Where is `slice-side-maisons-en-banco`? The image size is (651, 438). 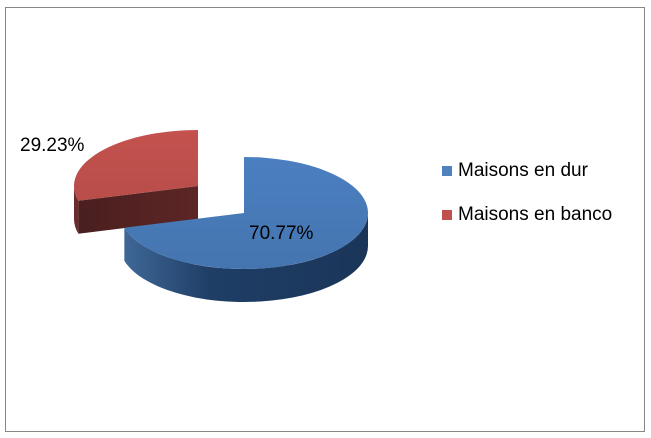
slice-side-maisons-en-banco is located at coordinates (138, 210).